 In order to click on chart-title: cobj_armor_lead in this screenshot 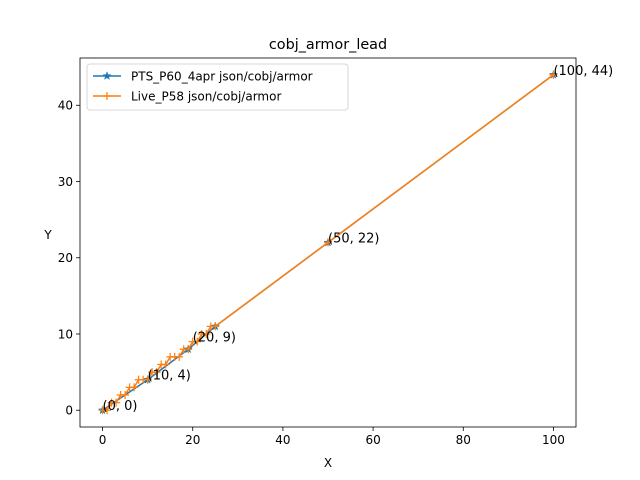, I will do `click(328, 45)`.